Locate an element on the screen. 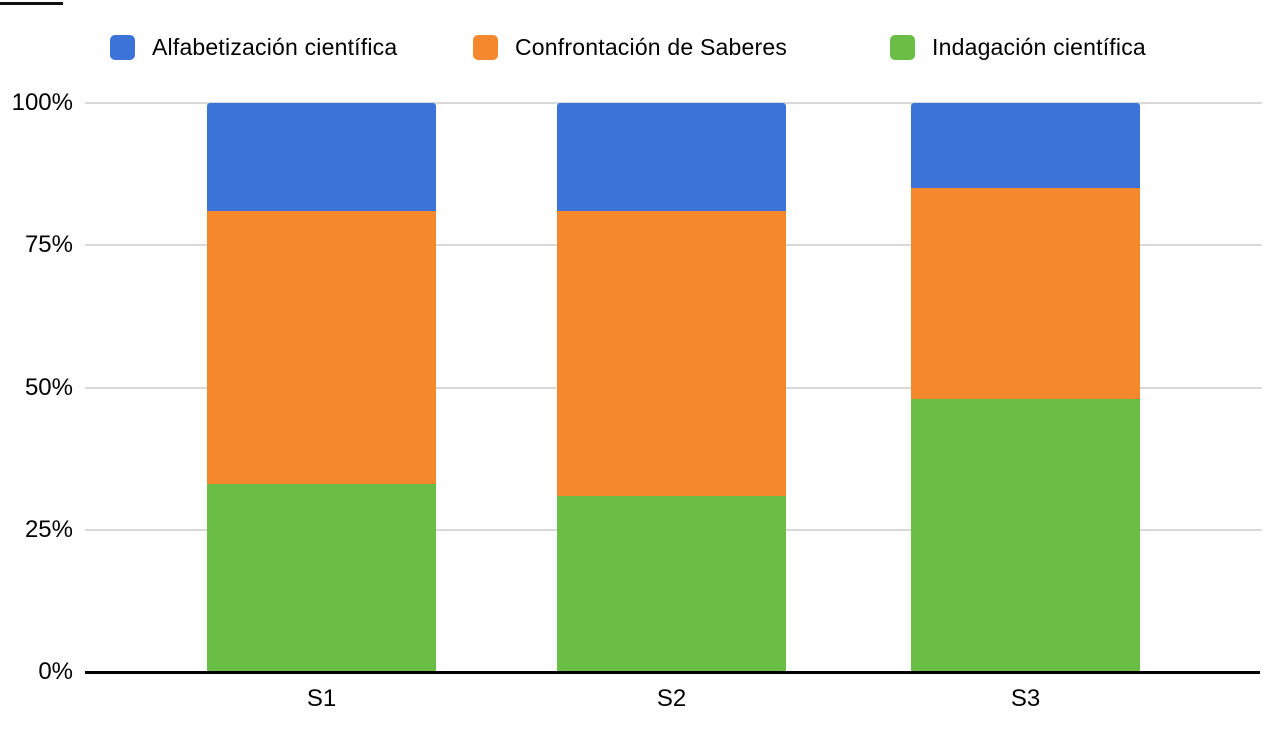  x-axis-category-label: S2 is located at coordinates (671, 698).